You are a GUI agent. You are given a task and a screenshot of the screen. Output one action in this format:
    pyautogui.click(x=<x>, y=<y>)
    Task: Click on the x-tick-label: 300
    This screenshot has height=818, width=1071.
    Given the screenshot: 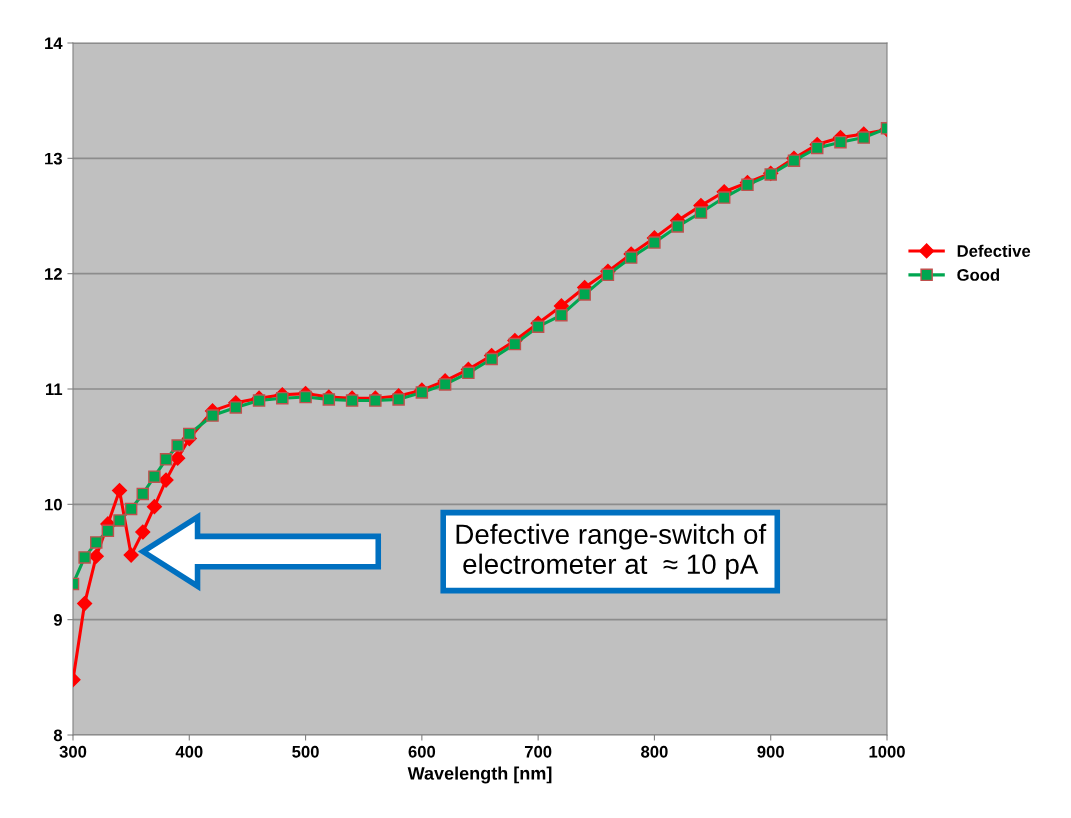 What is the action you would take?
    pyautogui.click(x=73, y=751)
    